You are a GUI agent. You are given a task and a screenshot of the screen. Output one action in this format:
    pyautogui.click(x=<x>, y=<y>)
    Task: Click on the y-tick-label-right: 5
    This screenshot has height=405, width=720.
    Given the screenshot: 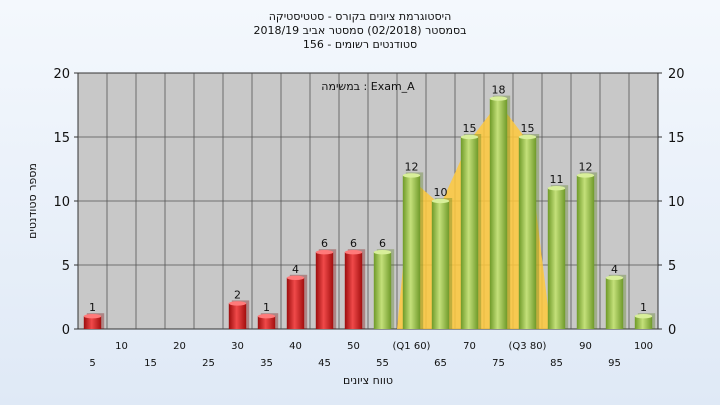 What is the action you would take?
    pyautogui.click(x=672, y=266)
    